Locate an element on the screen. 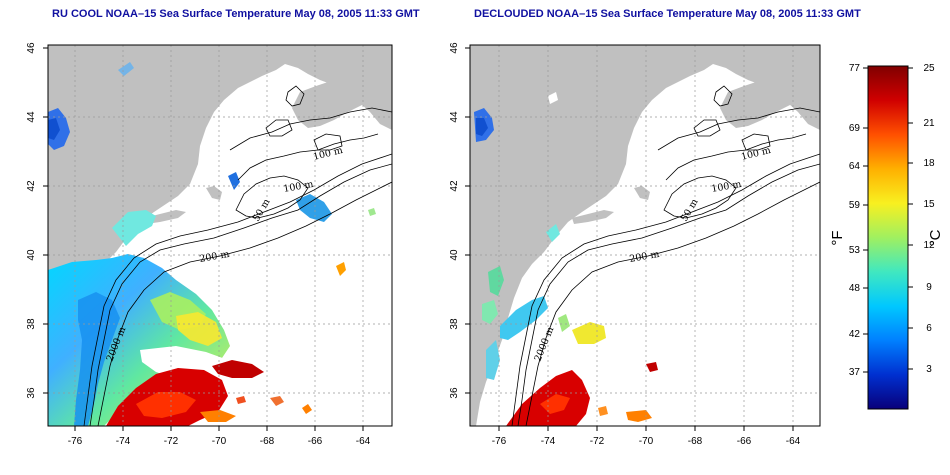 The height and width of the screenshot is (475, 950). celsius-tick: 18 is located at coordinates (929, 163).